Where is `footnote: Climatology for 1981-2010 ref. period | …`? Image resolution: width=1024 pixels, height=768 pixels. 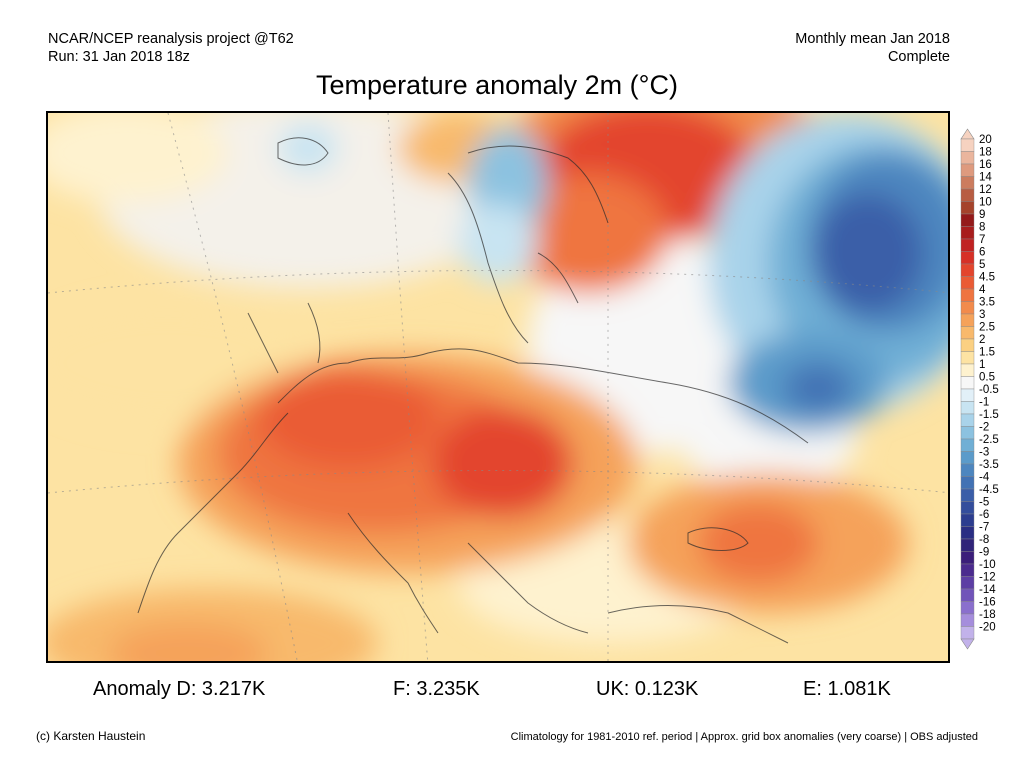
footnote: Climatology for 1981-2010 ref. period | … is located at coordinates (744, 737).